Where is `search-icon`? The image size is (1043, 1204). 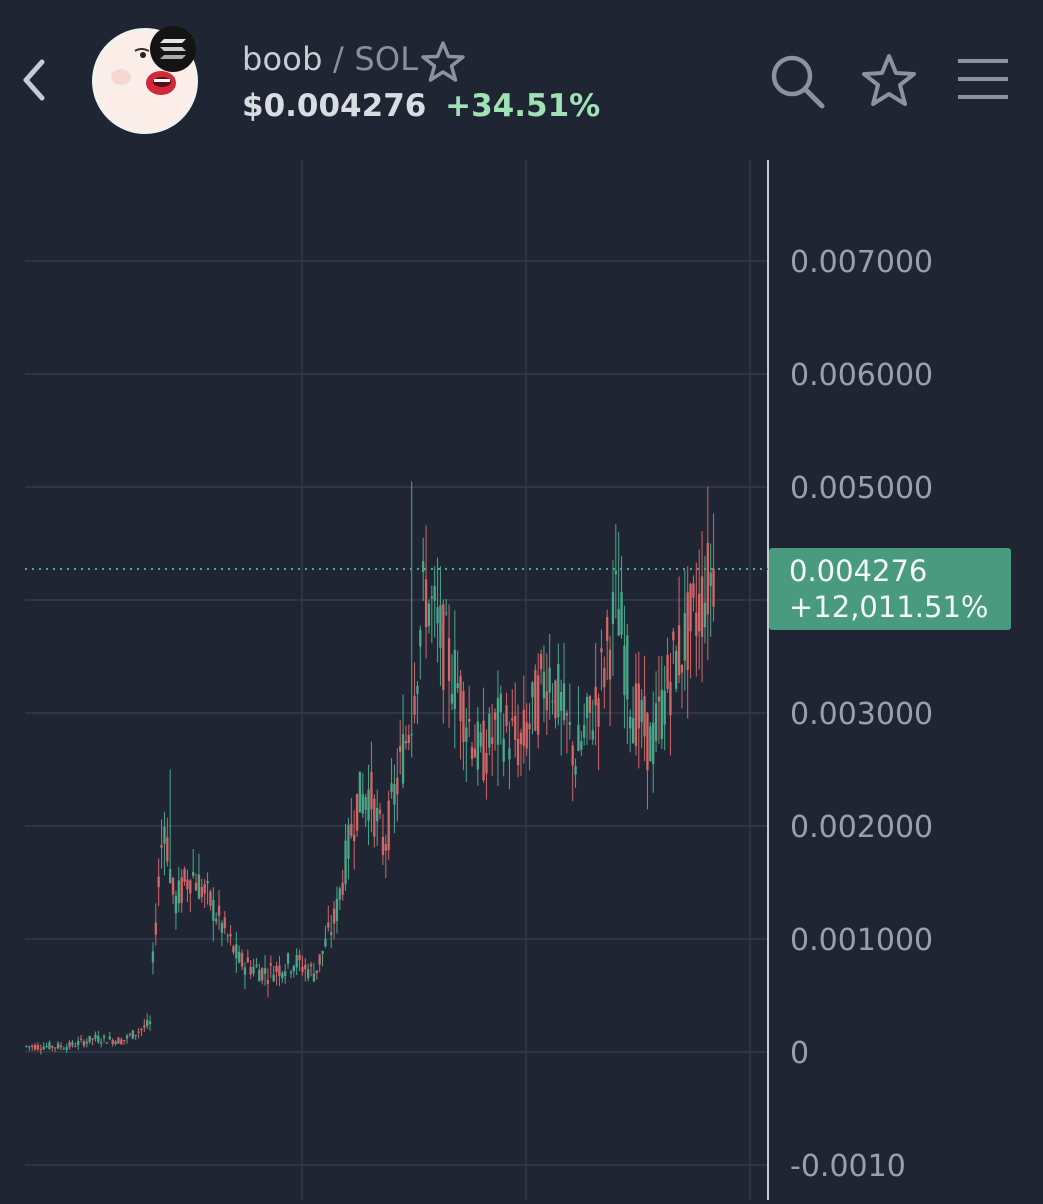 search-icon is located at coordinates (798, 82).